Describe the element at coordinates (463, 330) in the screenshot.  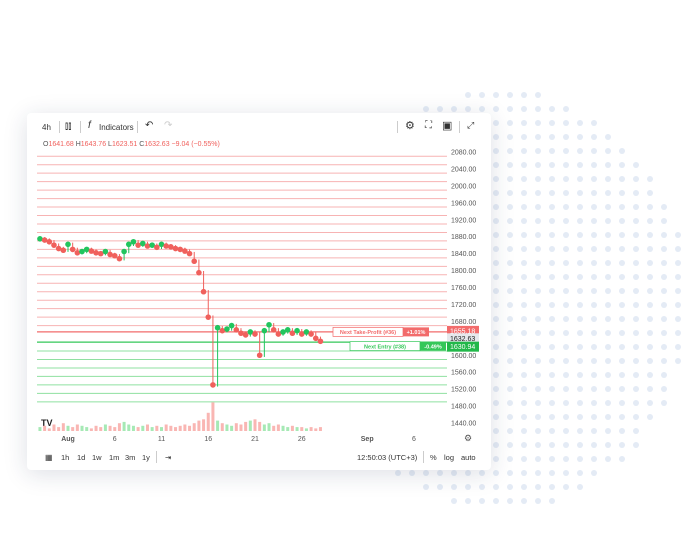
I see `take-profit-price-tag-box` at that location.